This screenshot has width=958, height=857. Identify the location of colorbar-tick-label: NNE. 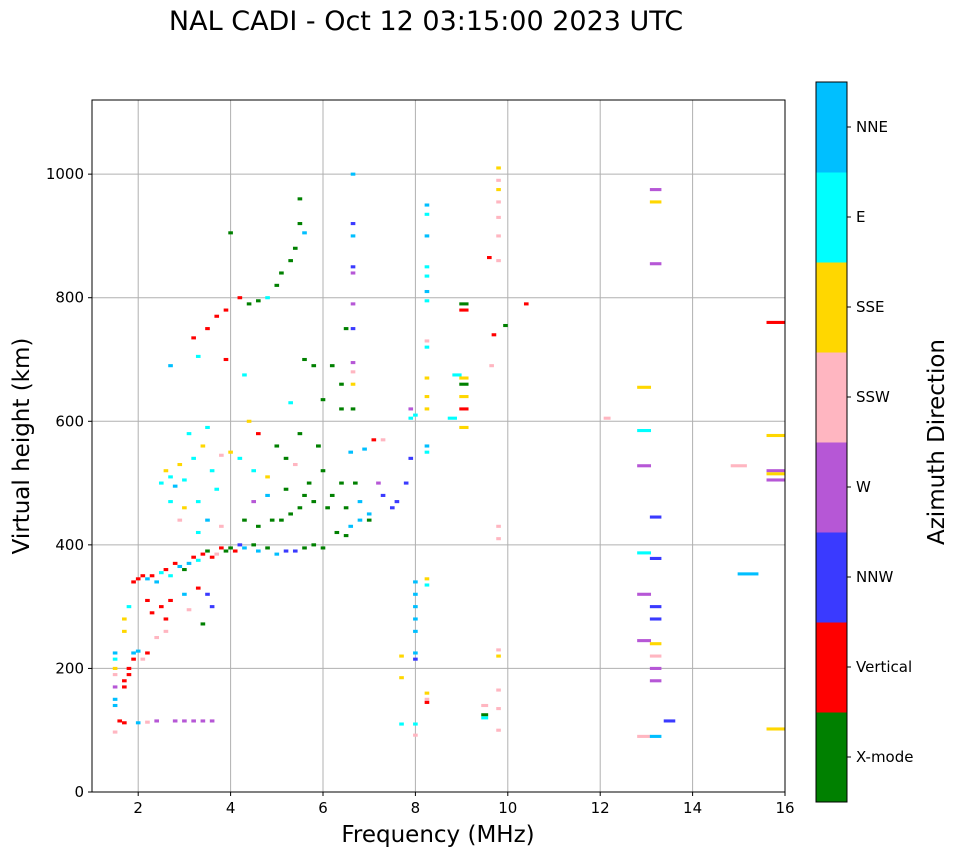
(872, 127).